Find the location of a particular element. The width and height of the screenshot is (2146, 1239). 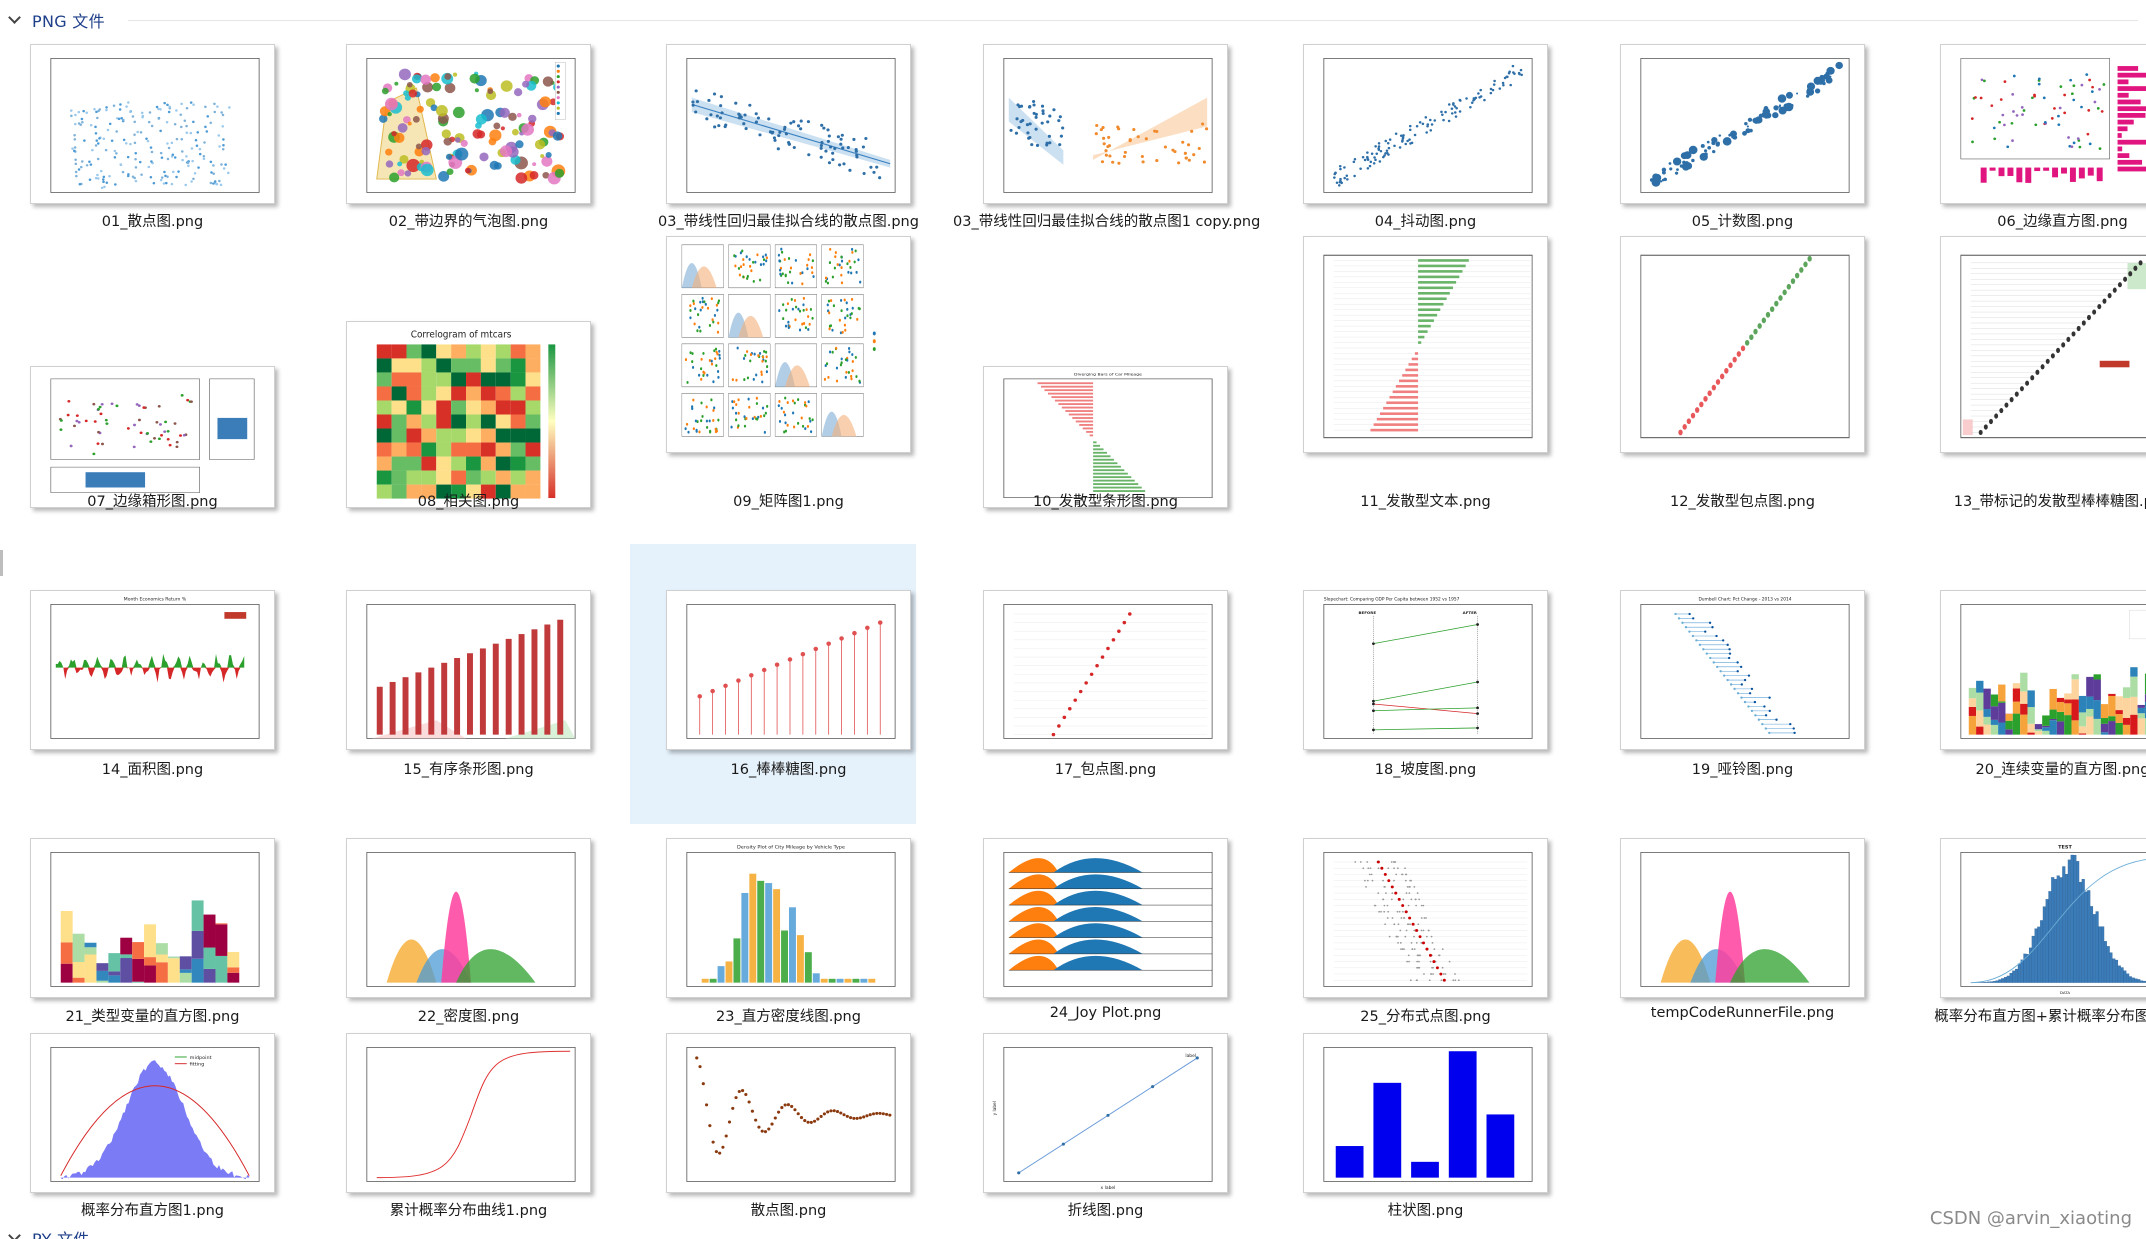

file-tile: 09_矩阵图1.png is located at coordinates (781, 373).